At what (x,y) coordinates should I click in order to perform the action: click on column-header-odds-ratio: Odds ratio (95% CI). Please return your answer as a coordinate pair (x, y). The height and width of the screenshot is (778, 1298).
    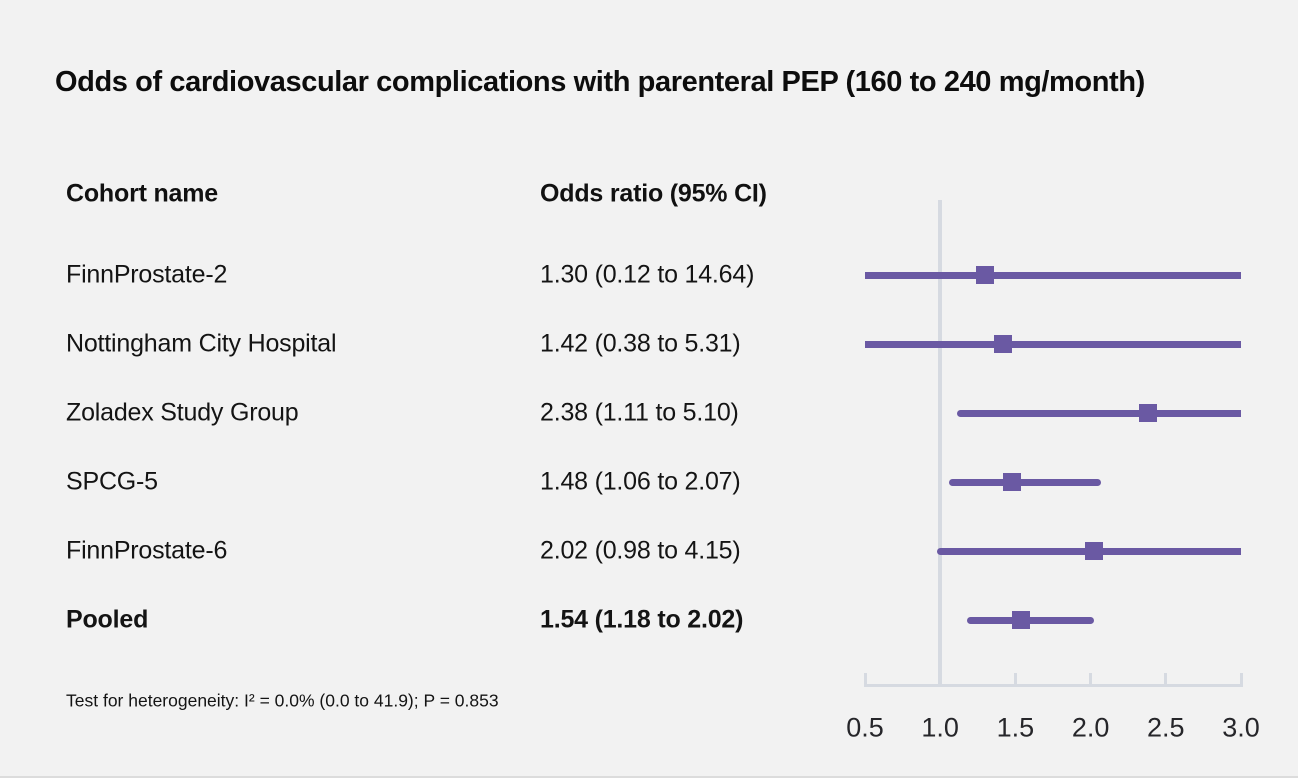
    Looking at the image, I should click on (653, 193).